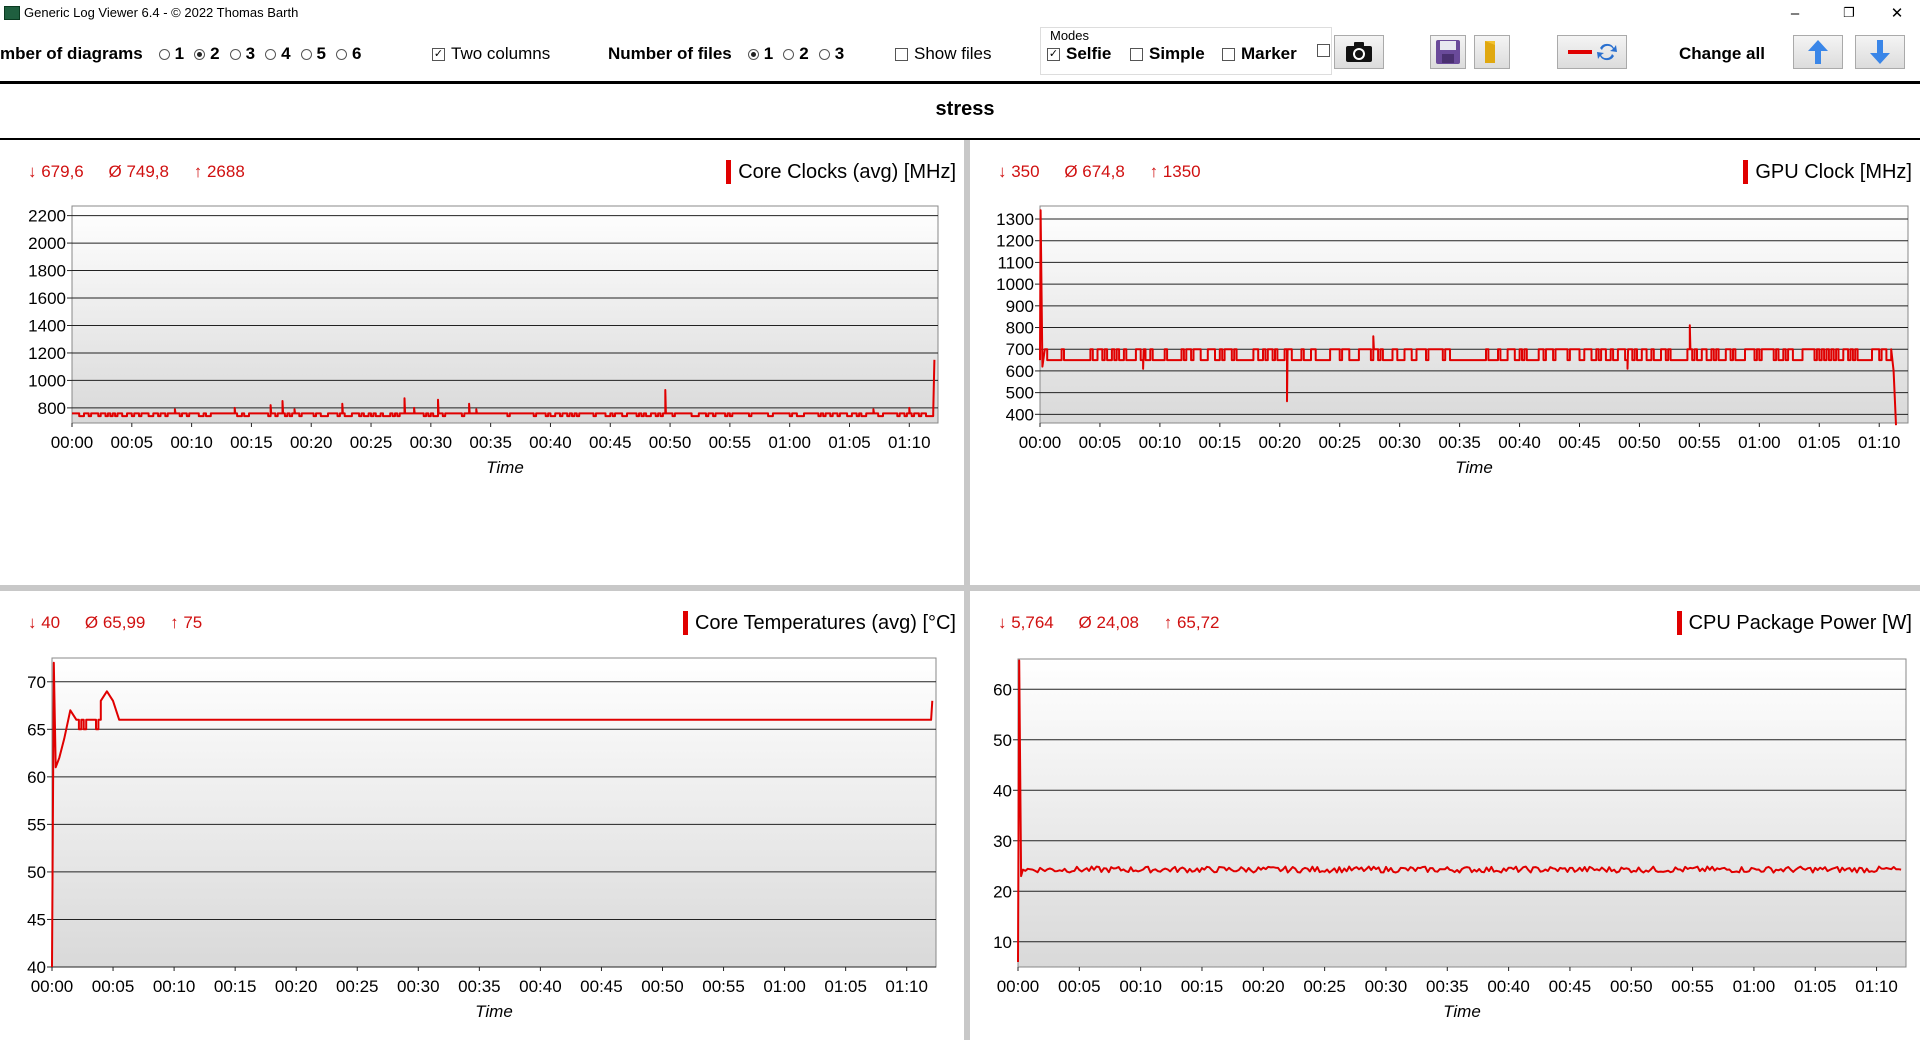 Image resolution: width=1920 pixels, height=1040 pixels. What do you see at coordinates (841, 172) in the screenshot?
I see `diagram-title: Core Clocks (avg) [MHz]` at bounding box center [841, 172].